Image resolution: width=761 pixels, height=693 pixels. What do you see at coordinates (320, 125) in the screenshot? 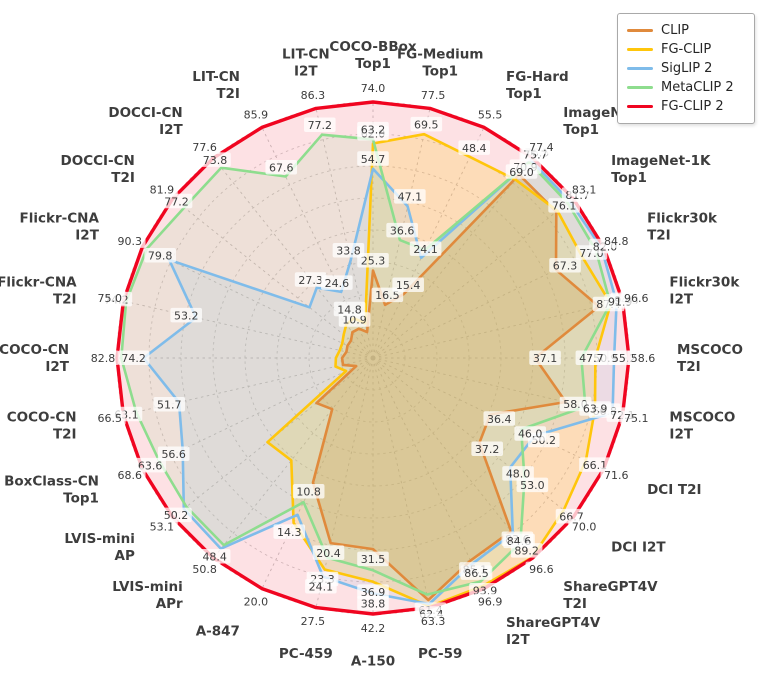
I see `svg-text: 77.2` at bounding box center [320, 125].